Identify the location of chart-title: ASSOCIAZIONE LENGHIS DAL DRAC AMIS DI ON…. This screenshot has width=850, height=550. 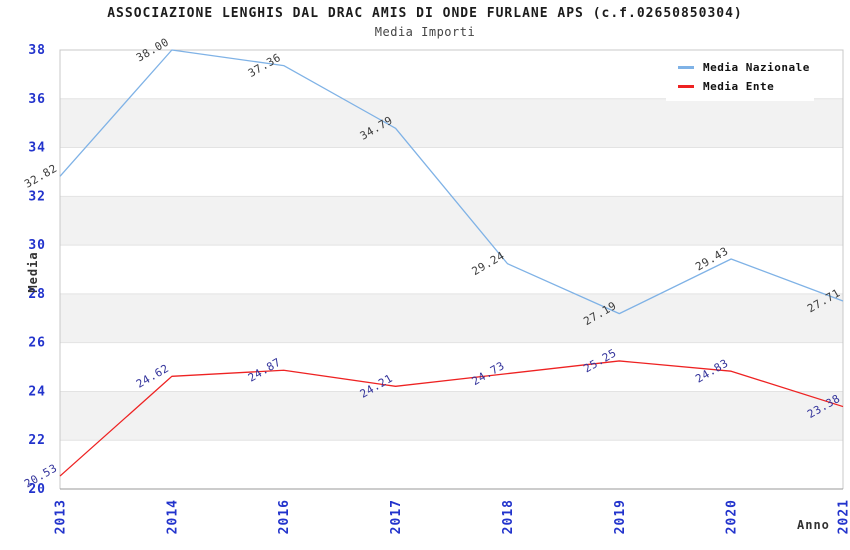
(425, 13).